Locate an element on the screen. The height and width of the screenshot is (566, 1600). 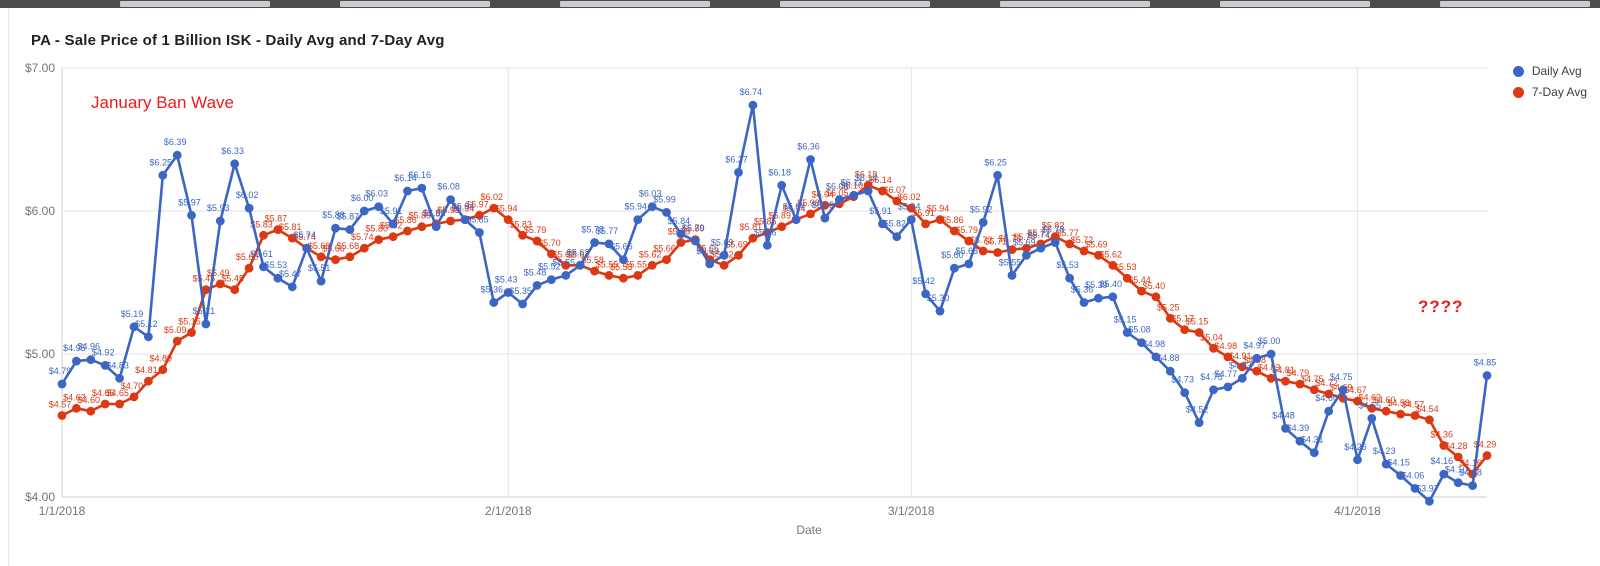
point-value-label: $4.57 is located at coordinates (1413, 405).